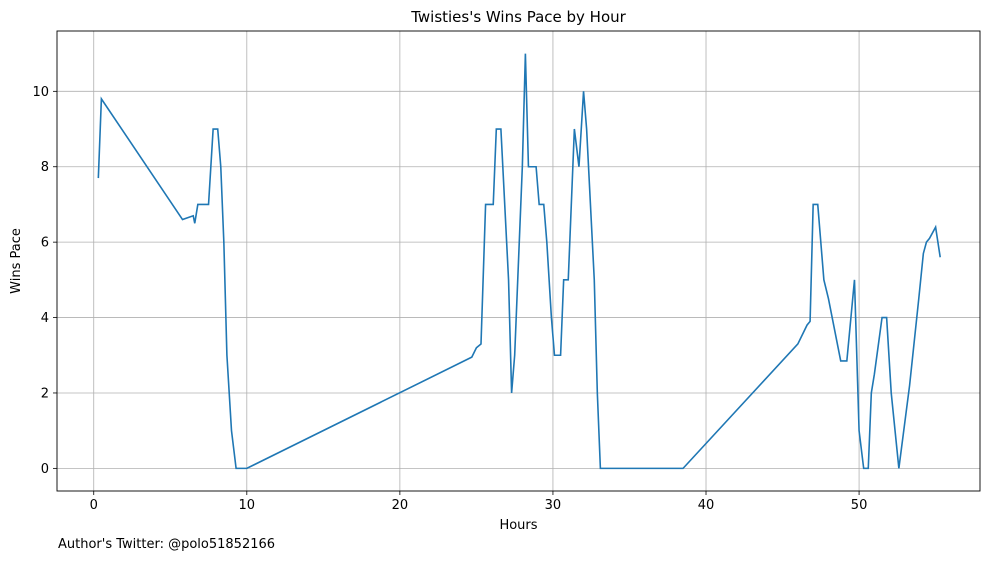  What do you see at coordinates (45, 243) in the screenshot?
I see `y-tick-label: 6` at bounding box center [45, 243].